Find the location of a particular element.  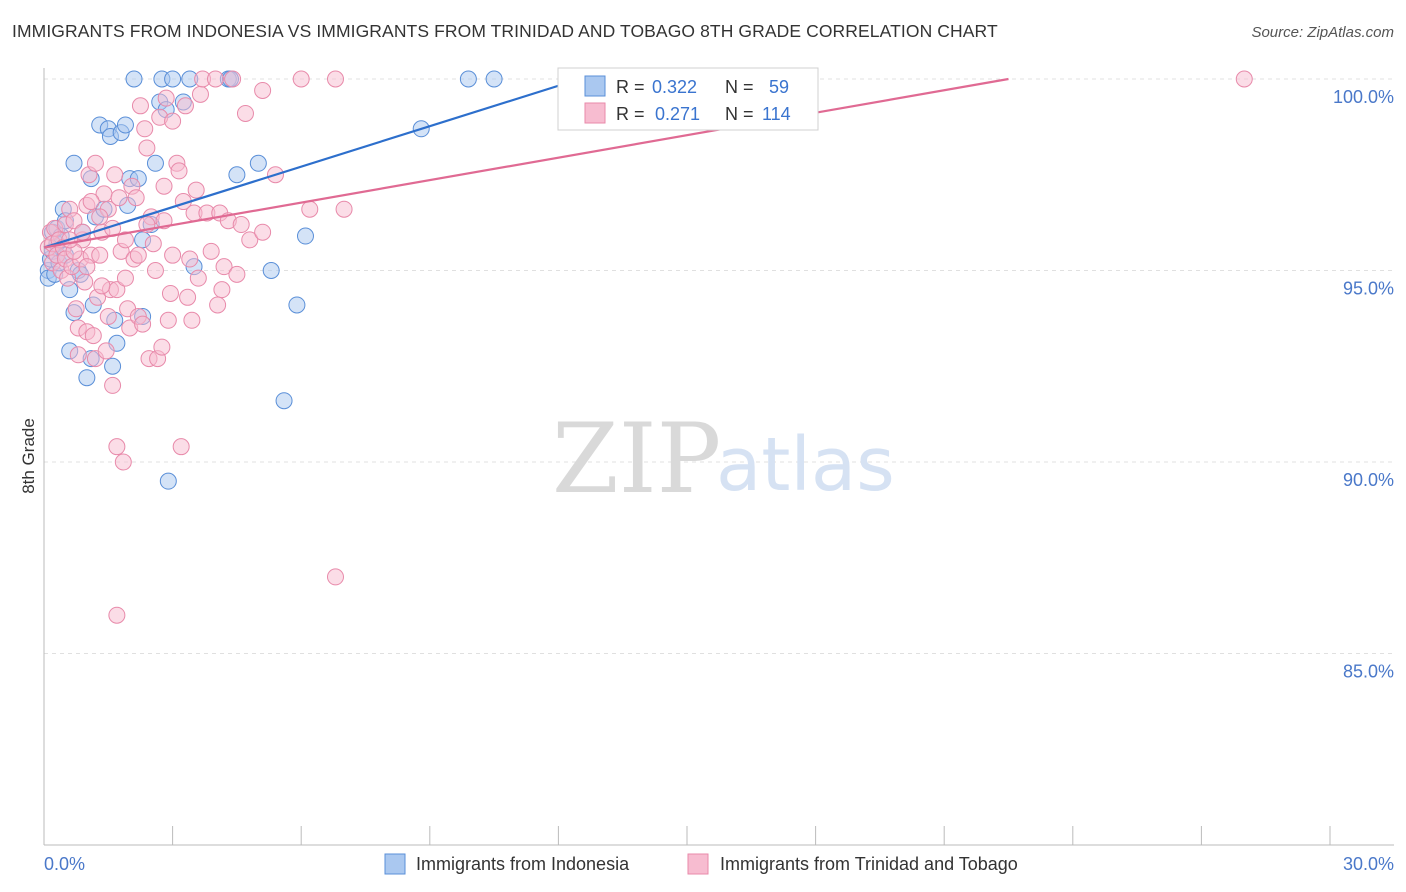

y-tick-label: 90.0% is located at coordinates (1368, 480).